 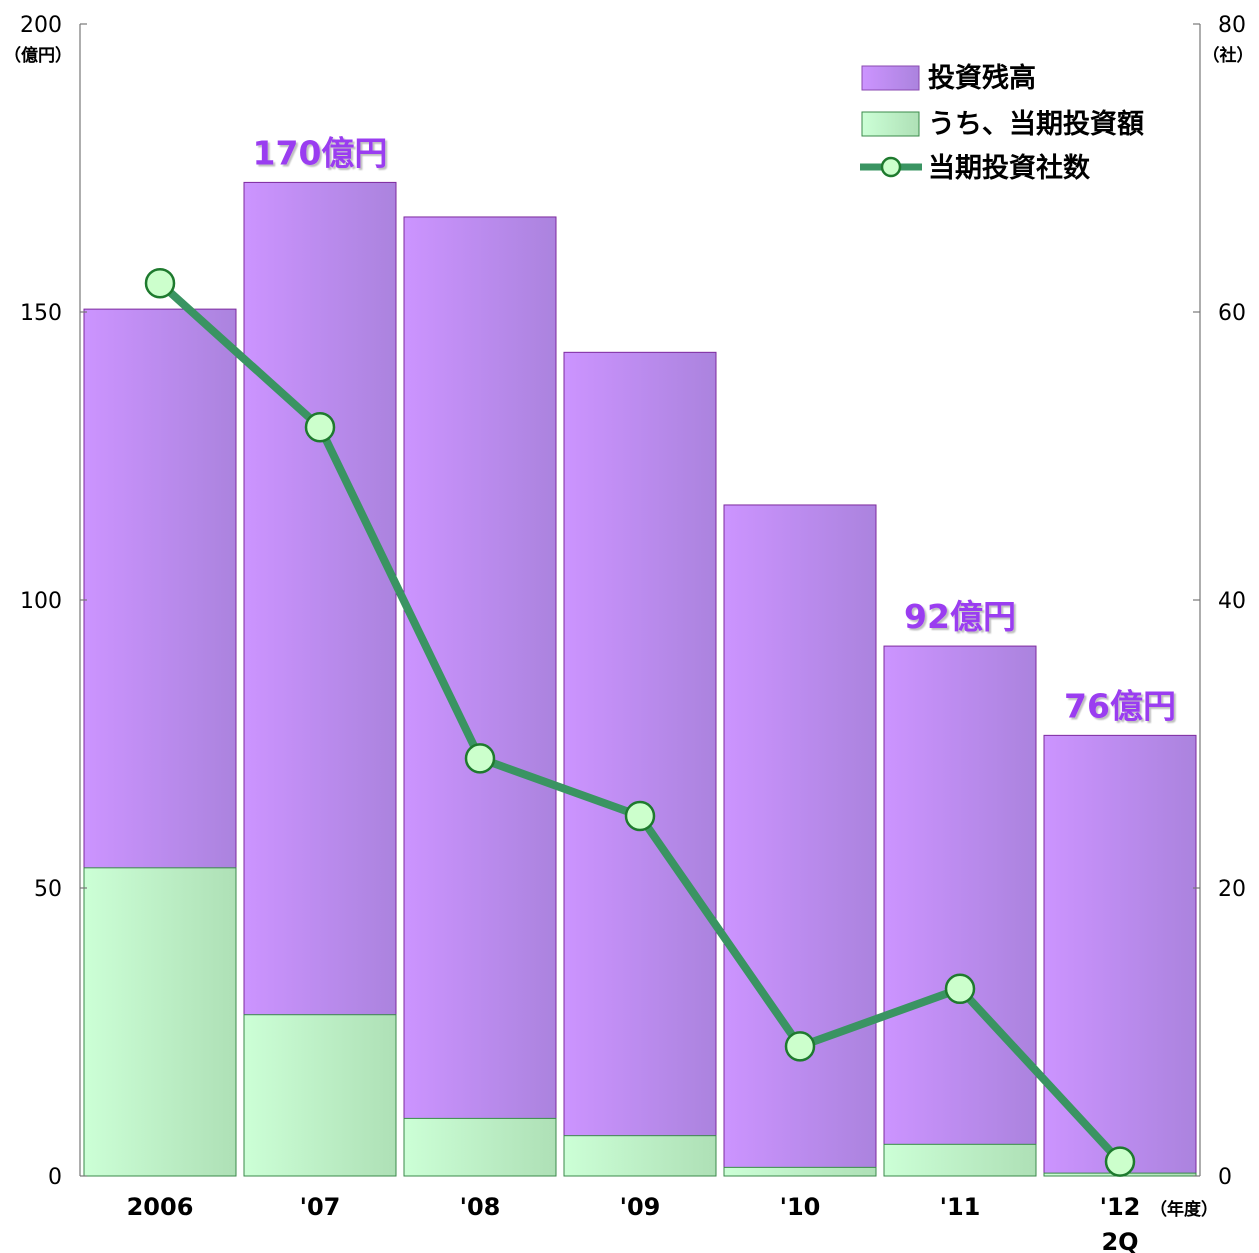 I want to click on category-label: '07, so click(x=320, y=1207).